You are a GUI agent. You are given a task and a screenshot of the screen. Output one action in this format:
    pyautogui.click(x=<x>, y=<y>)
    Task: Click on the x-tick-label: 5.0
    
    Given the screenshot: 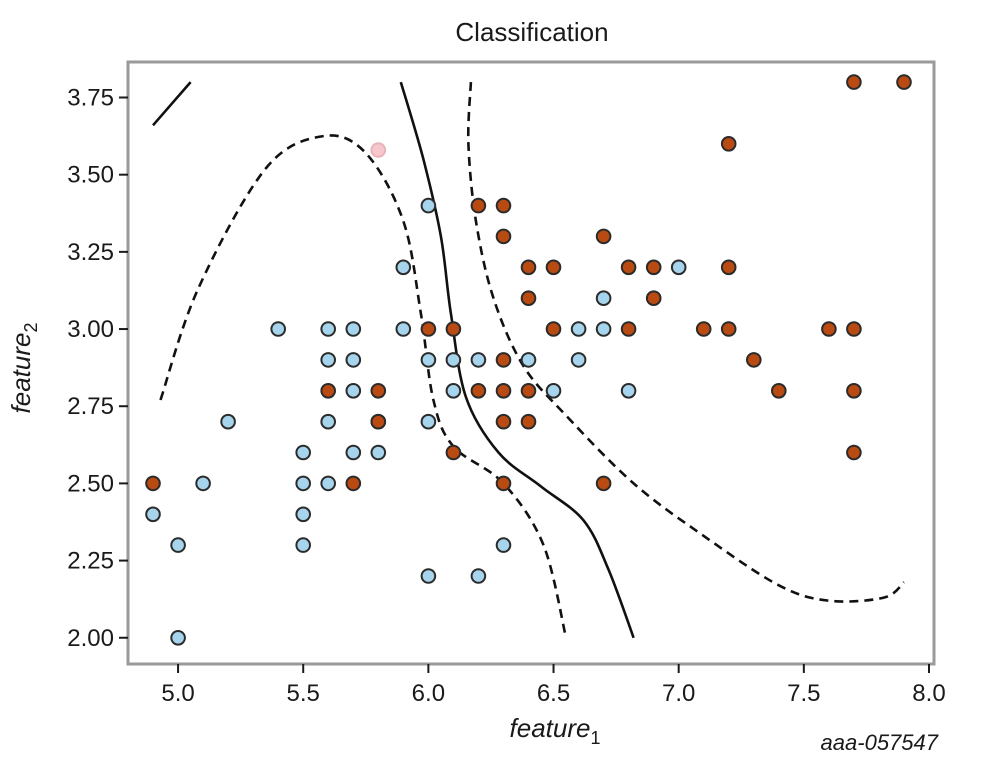 What is the action you would take?
    pyautogui.click(x=177, y=693)
    